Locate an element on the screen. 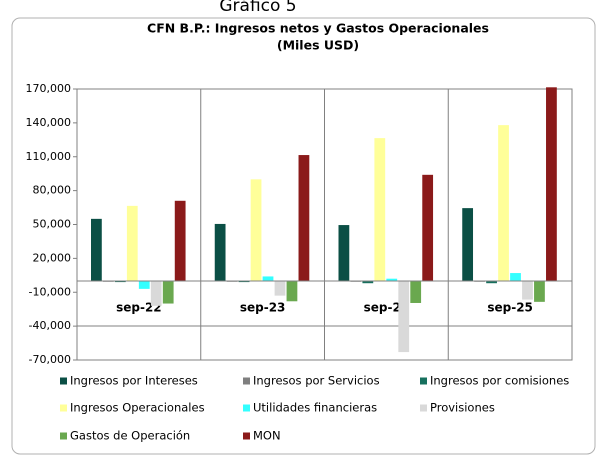 The width and height of the screenshot is (603, 468). x-tick-label: sep-25 is located at coordinates (510, 308).